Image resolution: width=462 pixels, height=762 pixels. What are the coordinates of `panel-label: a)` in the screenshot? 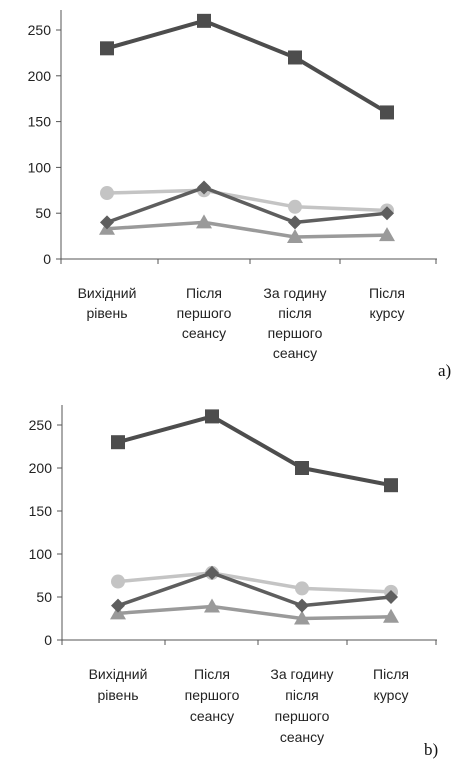 It's located at (444, 370).